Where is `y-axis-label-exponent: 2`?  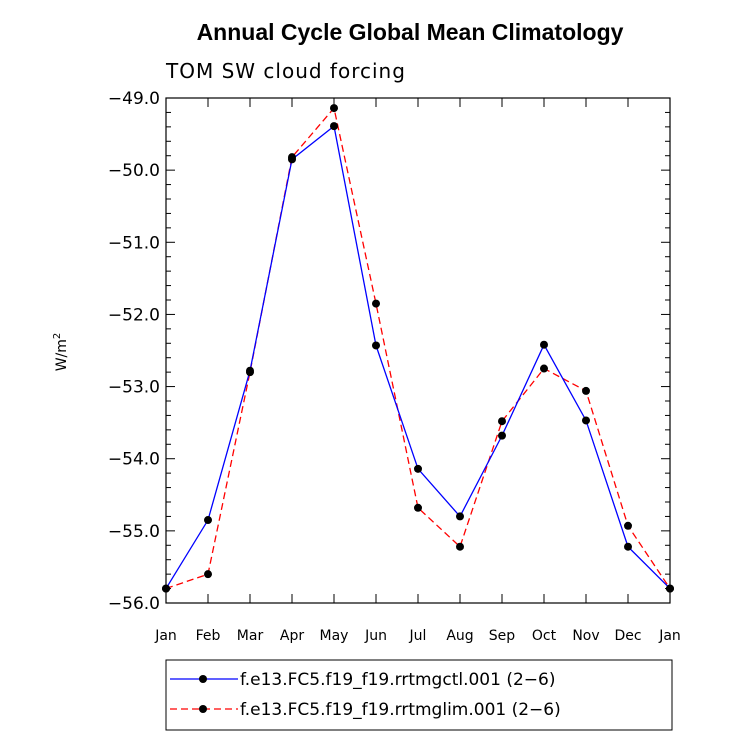 y-axis-label-exponent: 2 is located at coordinates (57, 336).